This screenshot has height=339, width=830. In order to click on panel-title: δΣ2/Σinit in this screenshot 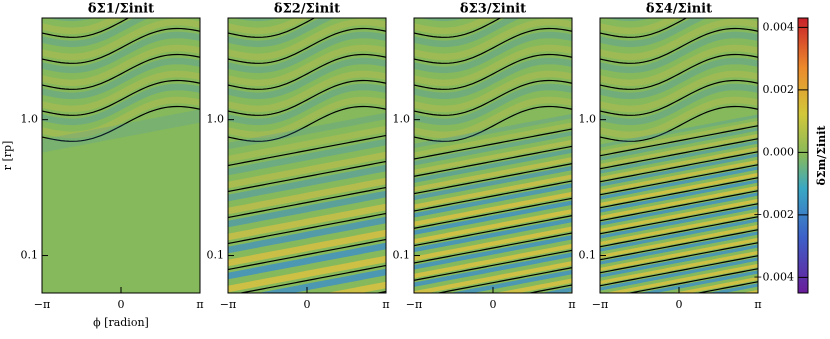, I will do `click(307, 9)`.